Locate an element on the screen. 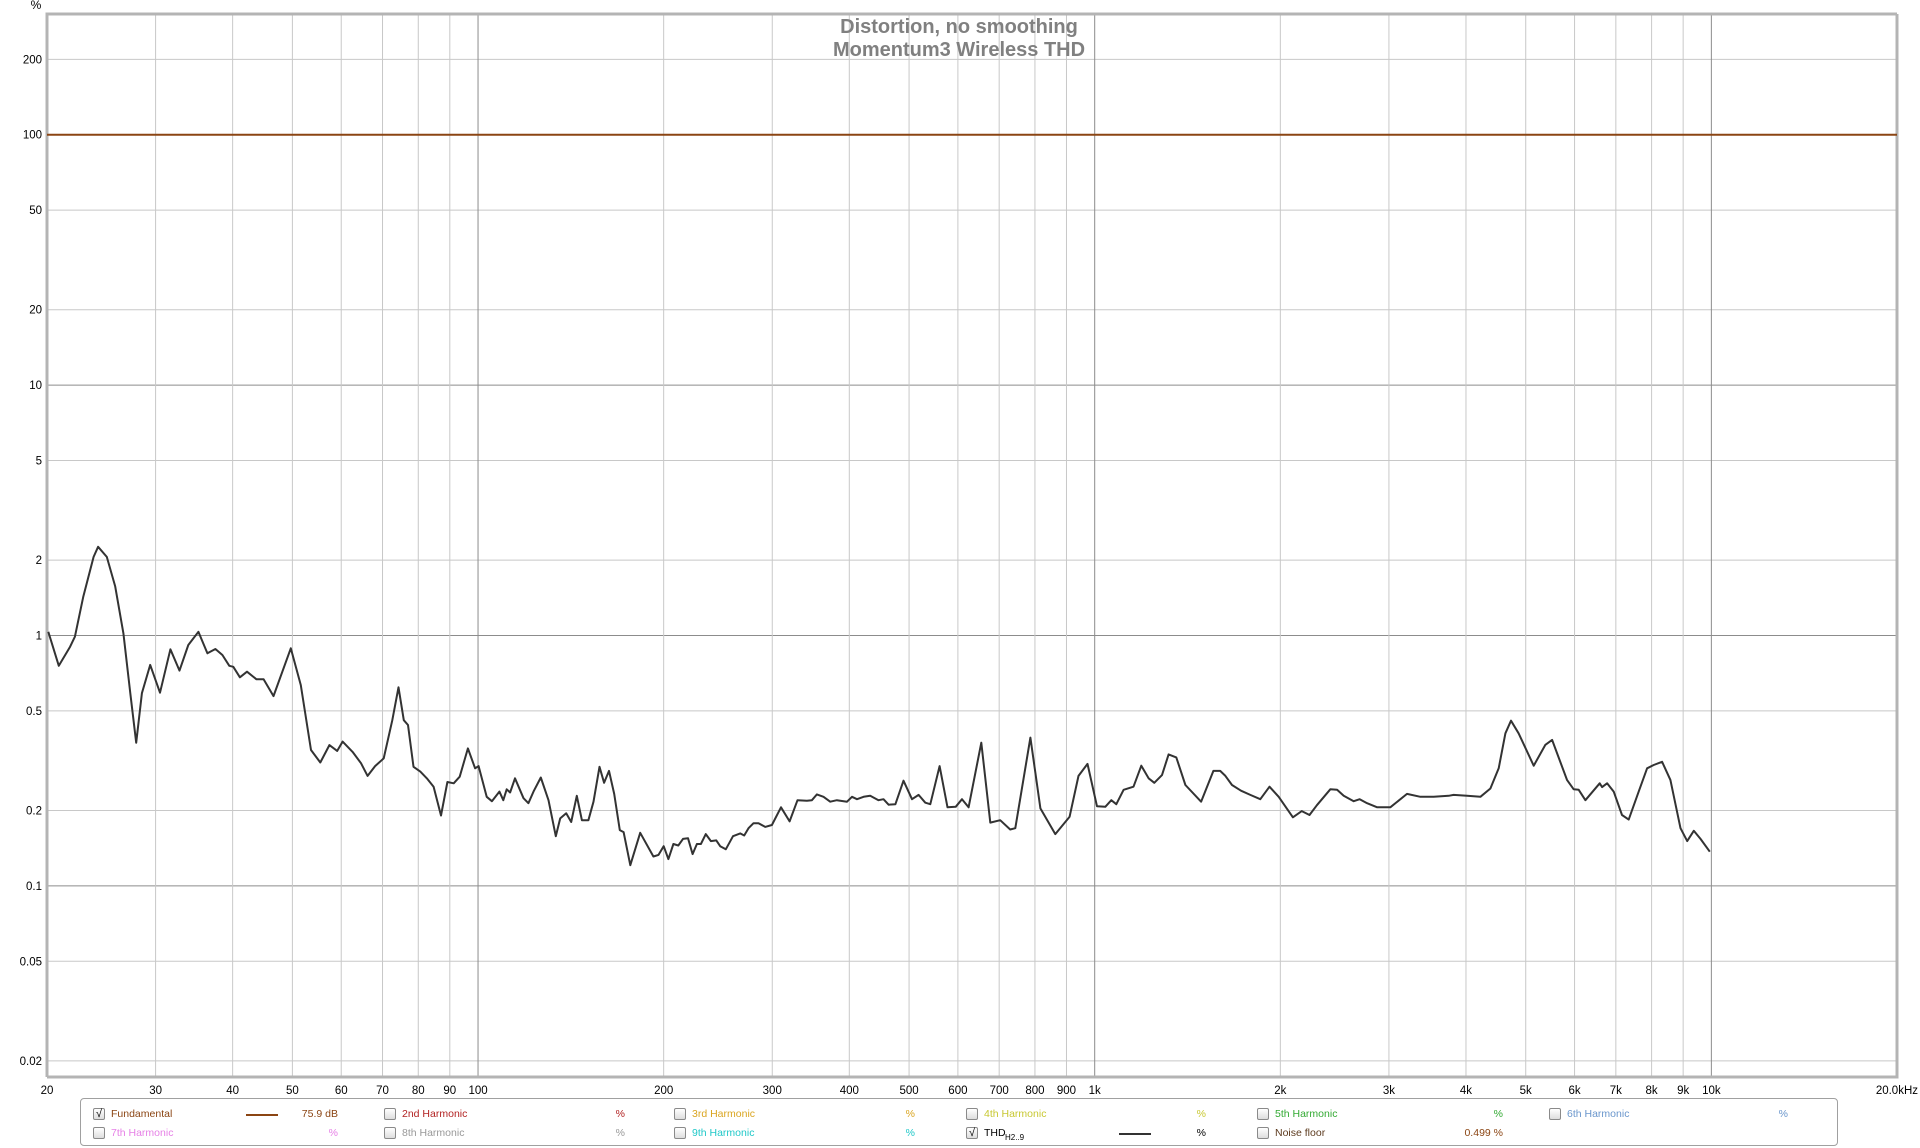 This screenshot has width=1920, height=1148. x-tick-label: 40 is located at coordinates (232, 1091).